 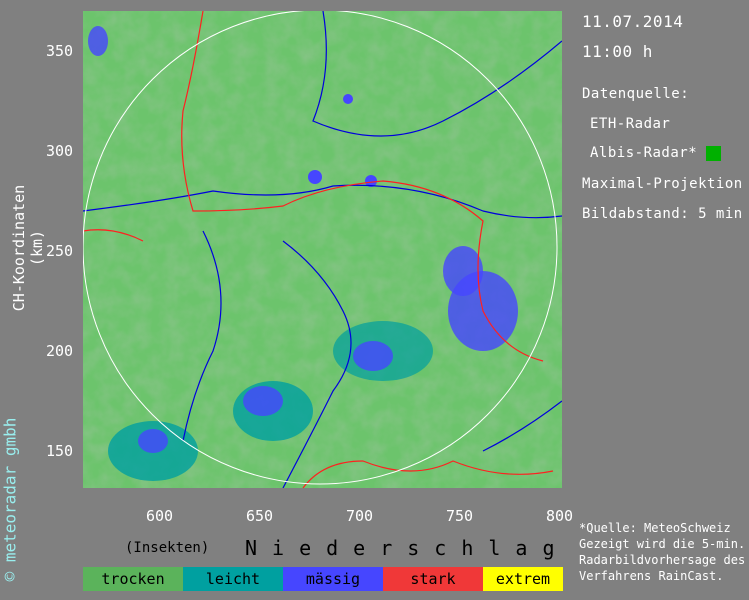 I want to click on y-tick: 150, so click(x=60, y=451).